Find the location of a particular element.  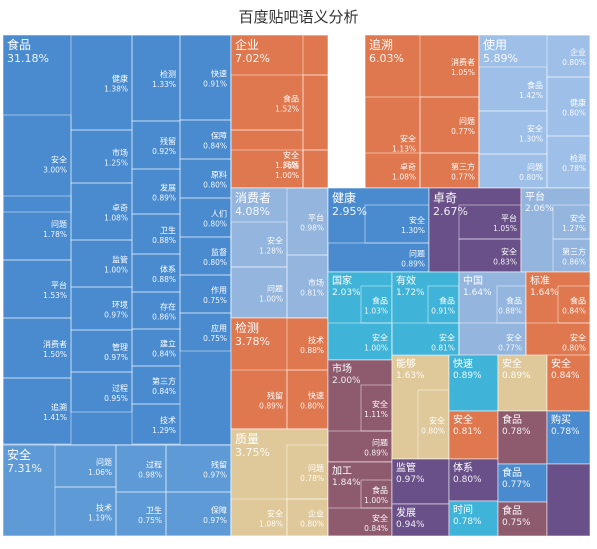

child-cell: 建立0.84% is located at coordinates (156, 347).